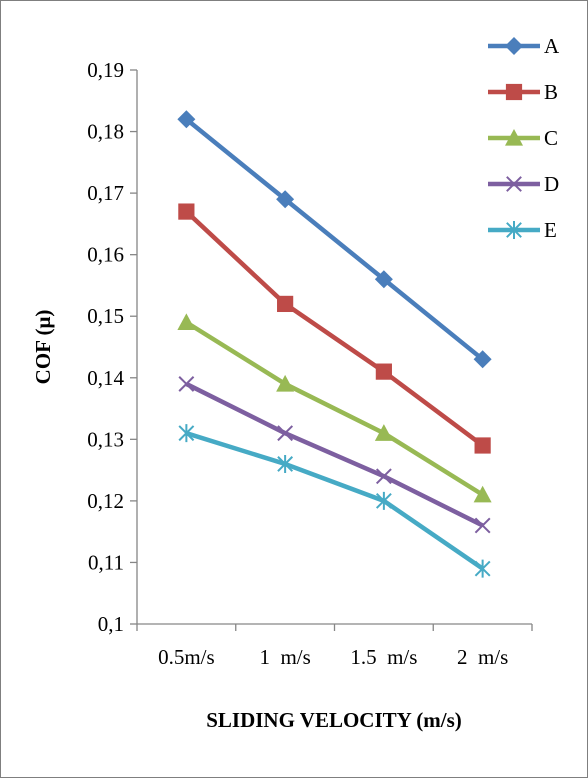 This screenshot has height=778, width=588. What do you see at coordinates (334, 720) in the screenshot?
I see `x-axis-title: SLIDING VELOCITY (m/s)` at bounding box center [334, 720].